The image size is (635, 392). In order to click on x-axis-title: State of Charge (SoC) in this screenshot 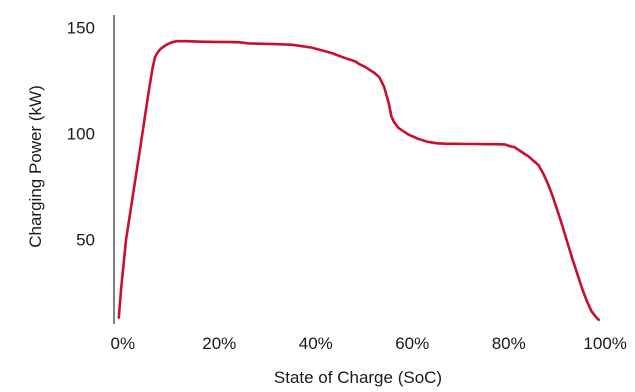, I will do `click(358, 377)`.